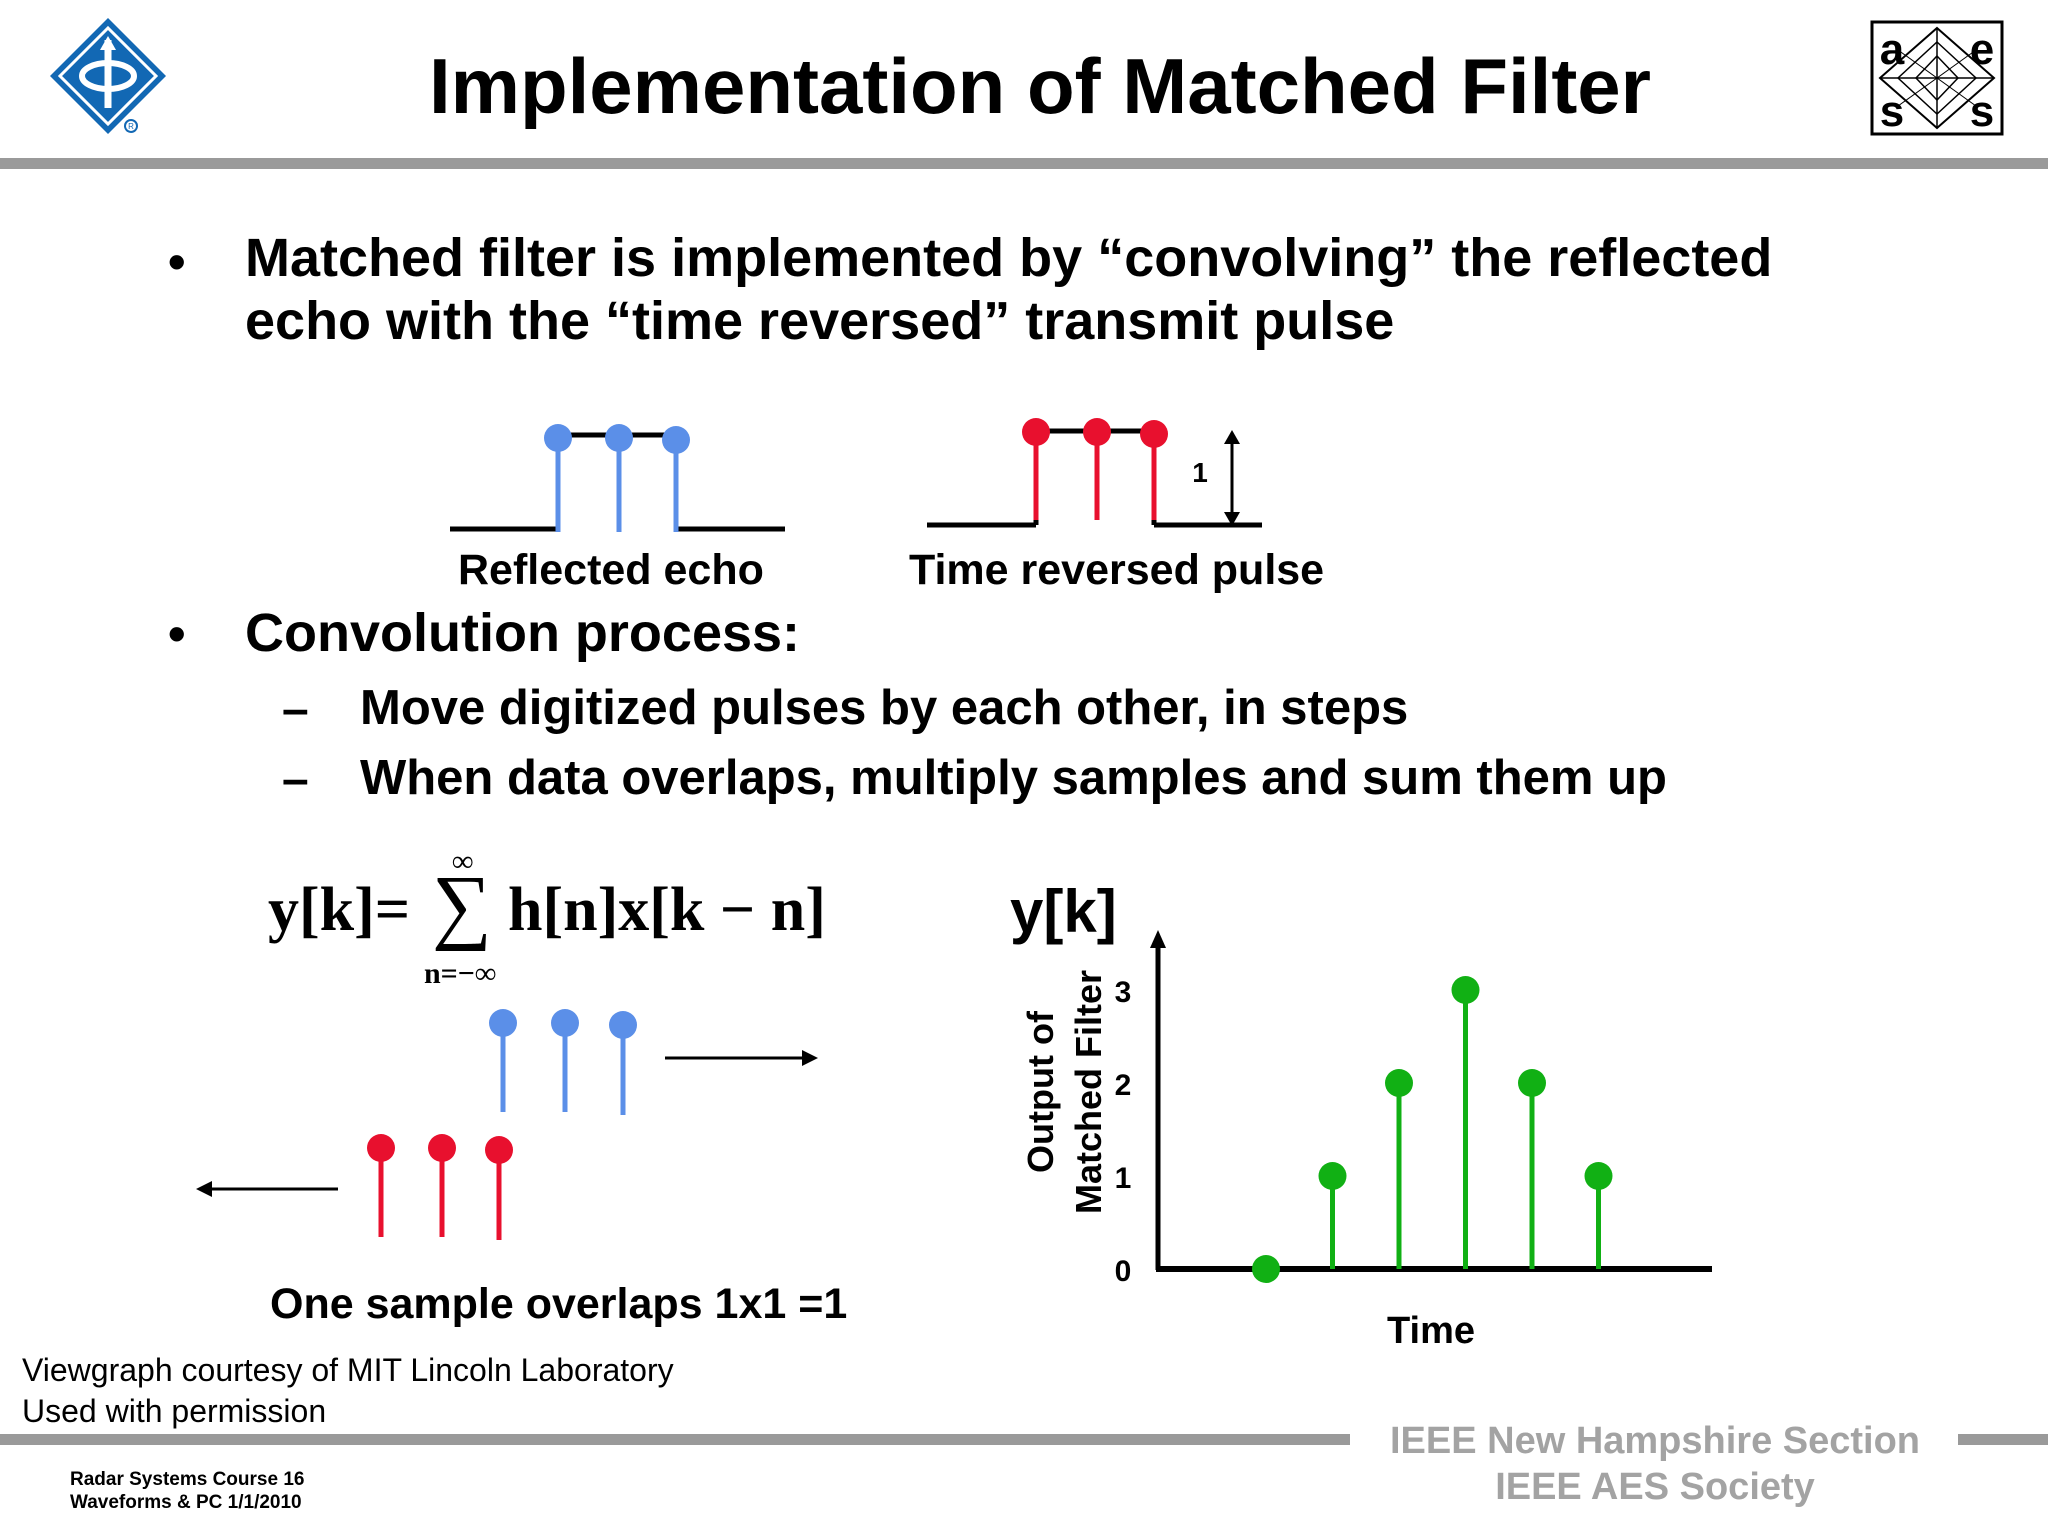  I want to click on chart-ytick-labels: 0 1 2 3, so click(1123, 1132).